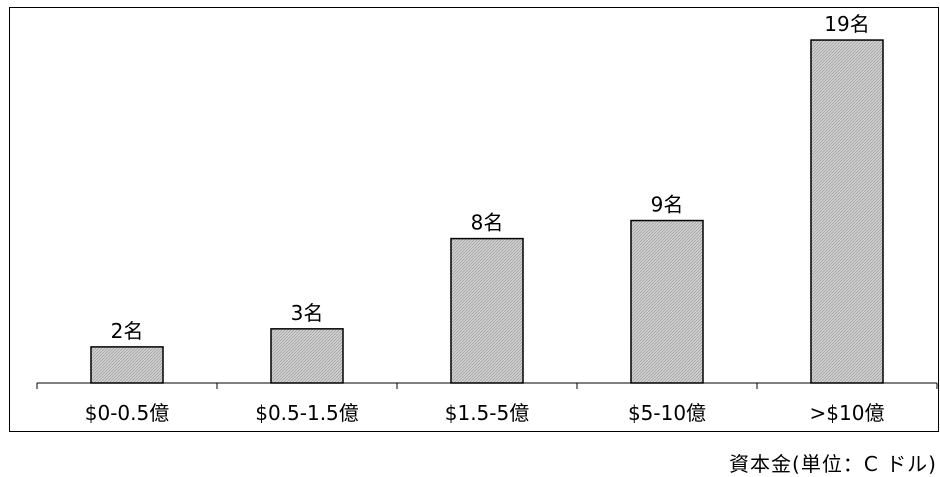 The height and width of the screenshot is (477, 940). Describe the element at coordinates (307, 313) in the screenshot. I see `bar-data-label: 3名` at that location.